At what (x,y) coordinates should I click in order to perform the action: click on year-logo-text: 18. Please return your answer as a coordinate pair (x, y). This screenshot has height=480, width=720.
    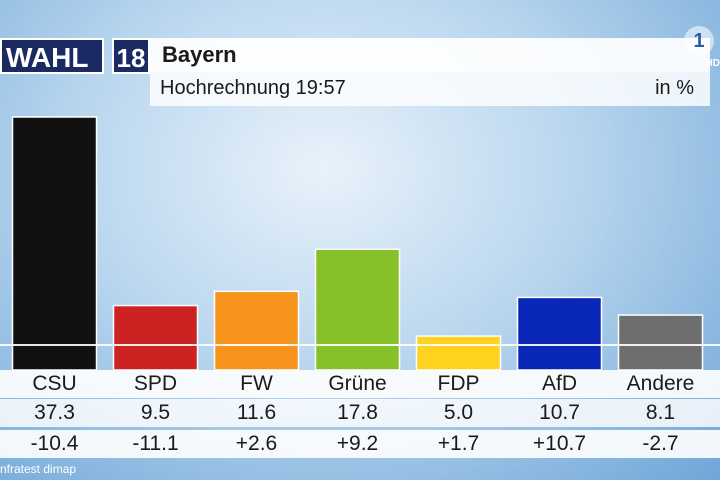
    Looking at the image, I should click on (131, 58).